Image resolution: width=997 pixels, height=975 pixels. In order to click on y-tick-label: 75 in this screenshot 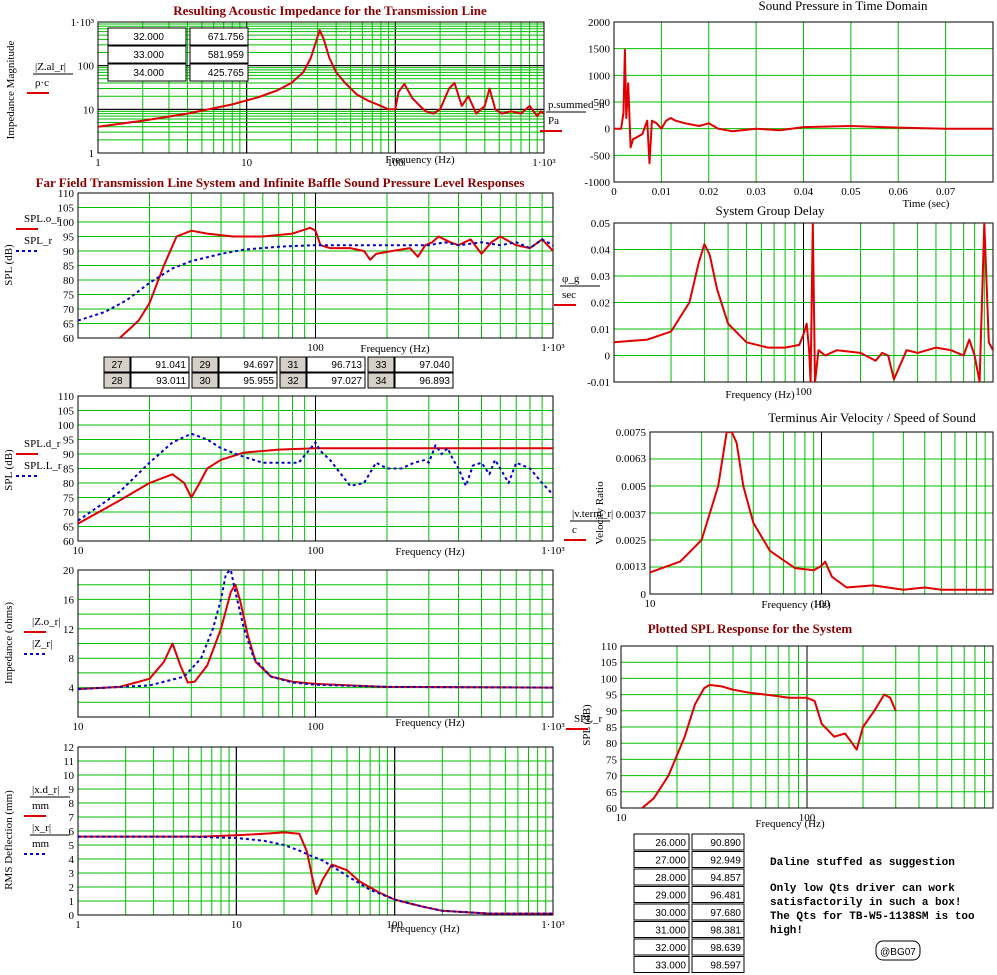, I will do `click(69, 296)`.